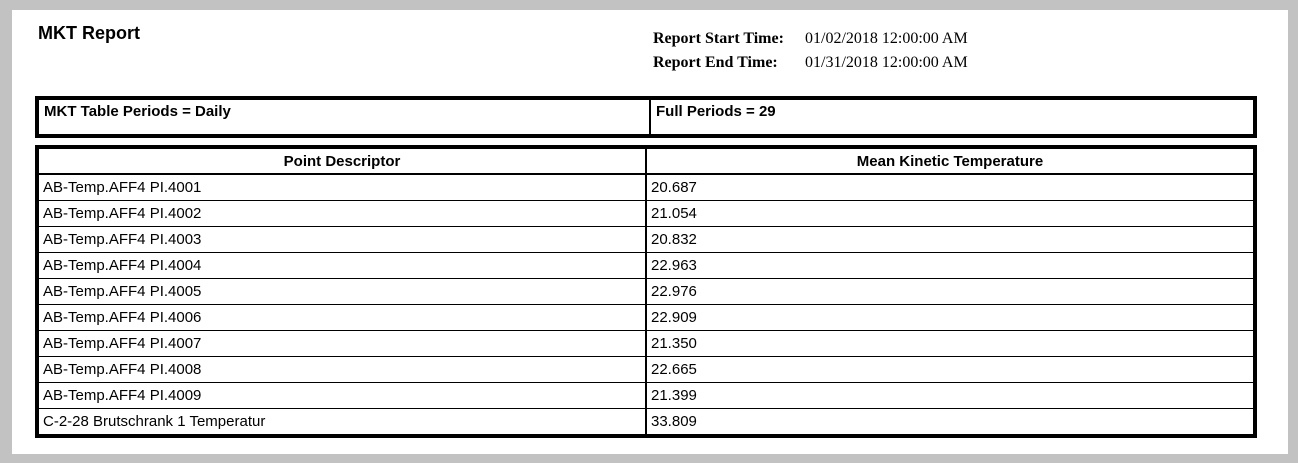  What do you see at coordinates (949, 421) in the screenshot?
I see `mkt-value-cell: 33.809` at bounding box center [949, 421].